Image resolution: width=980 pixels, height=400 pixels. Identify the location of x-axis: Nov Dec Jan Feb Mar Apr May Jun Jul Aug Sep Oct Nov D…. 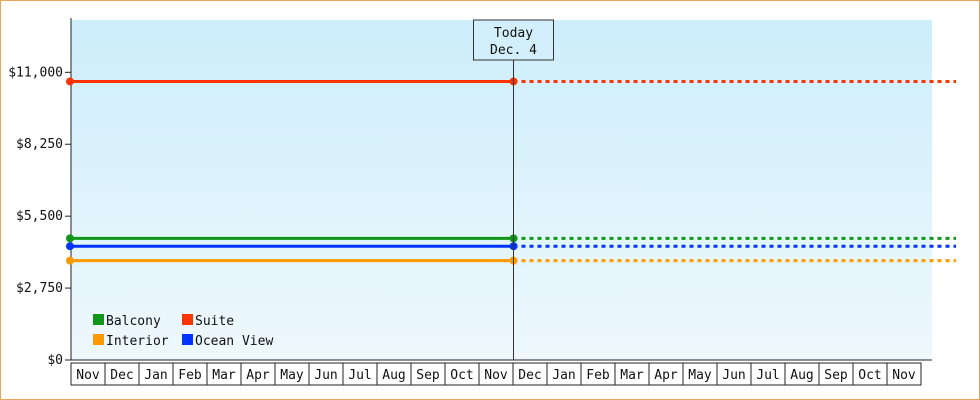
(501, 372).